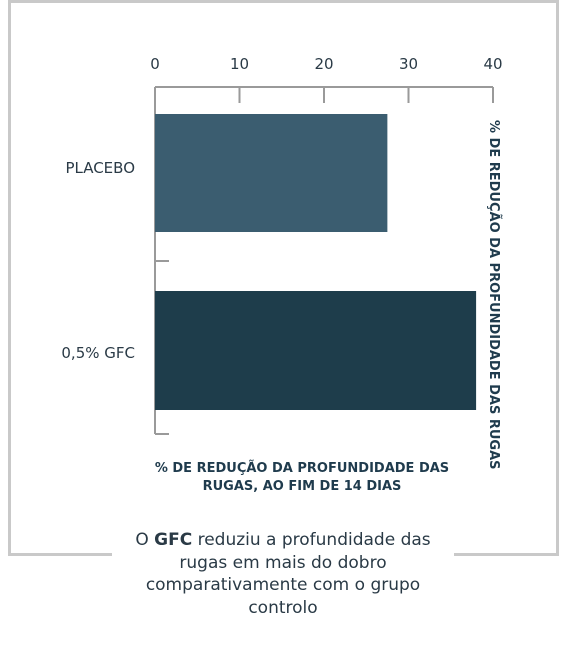 Image resolution: width=568 pixels, height=650 pixels. Describe the element at coordinates (239, 64) in the screenshot. I see `x-tick-label: 10` at that location.